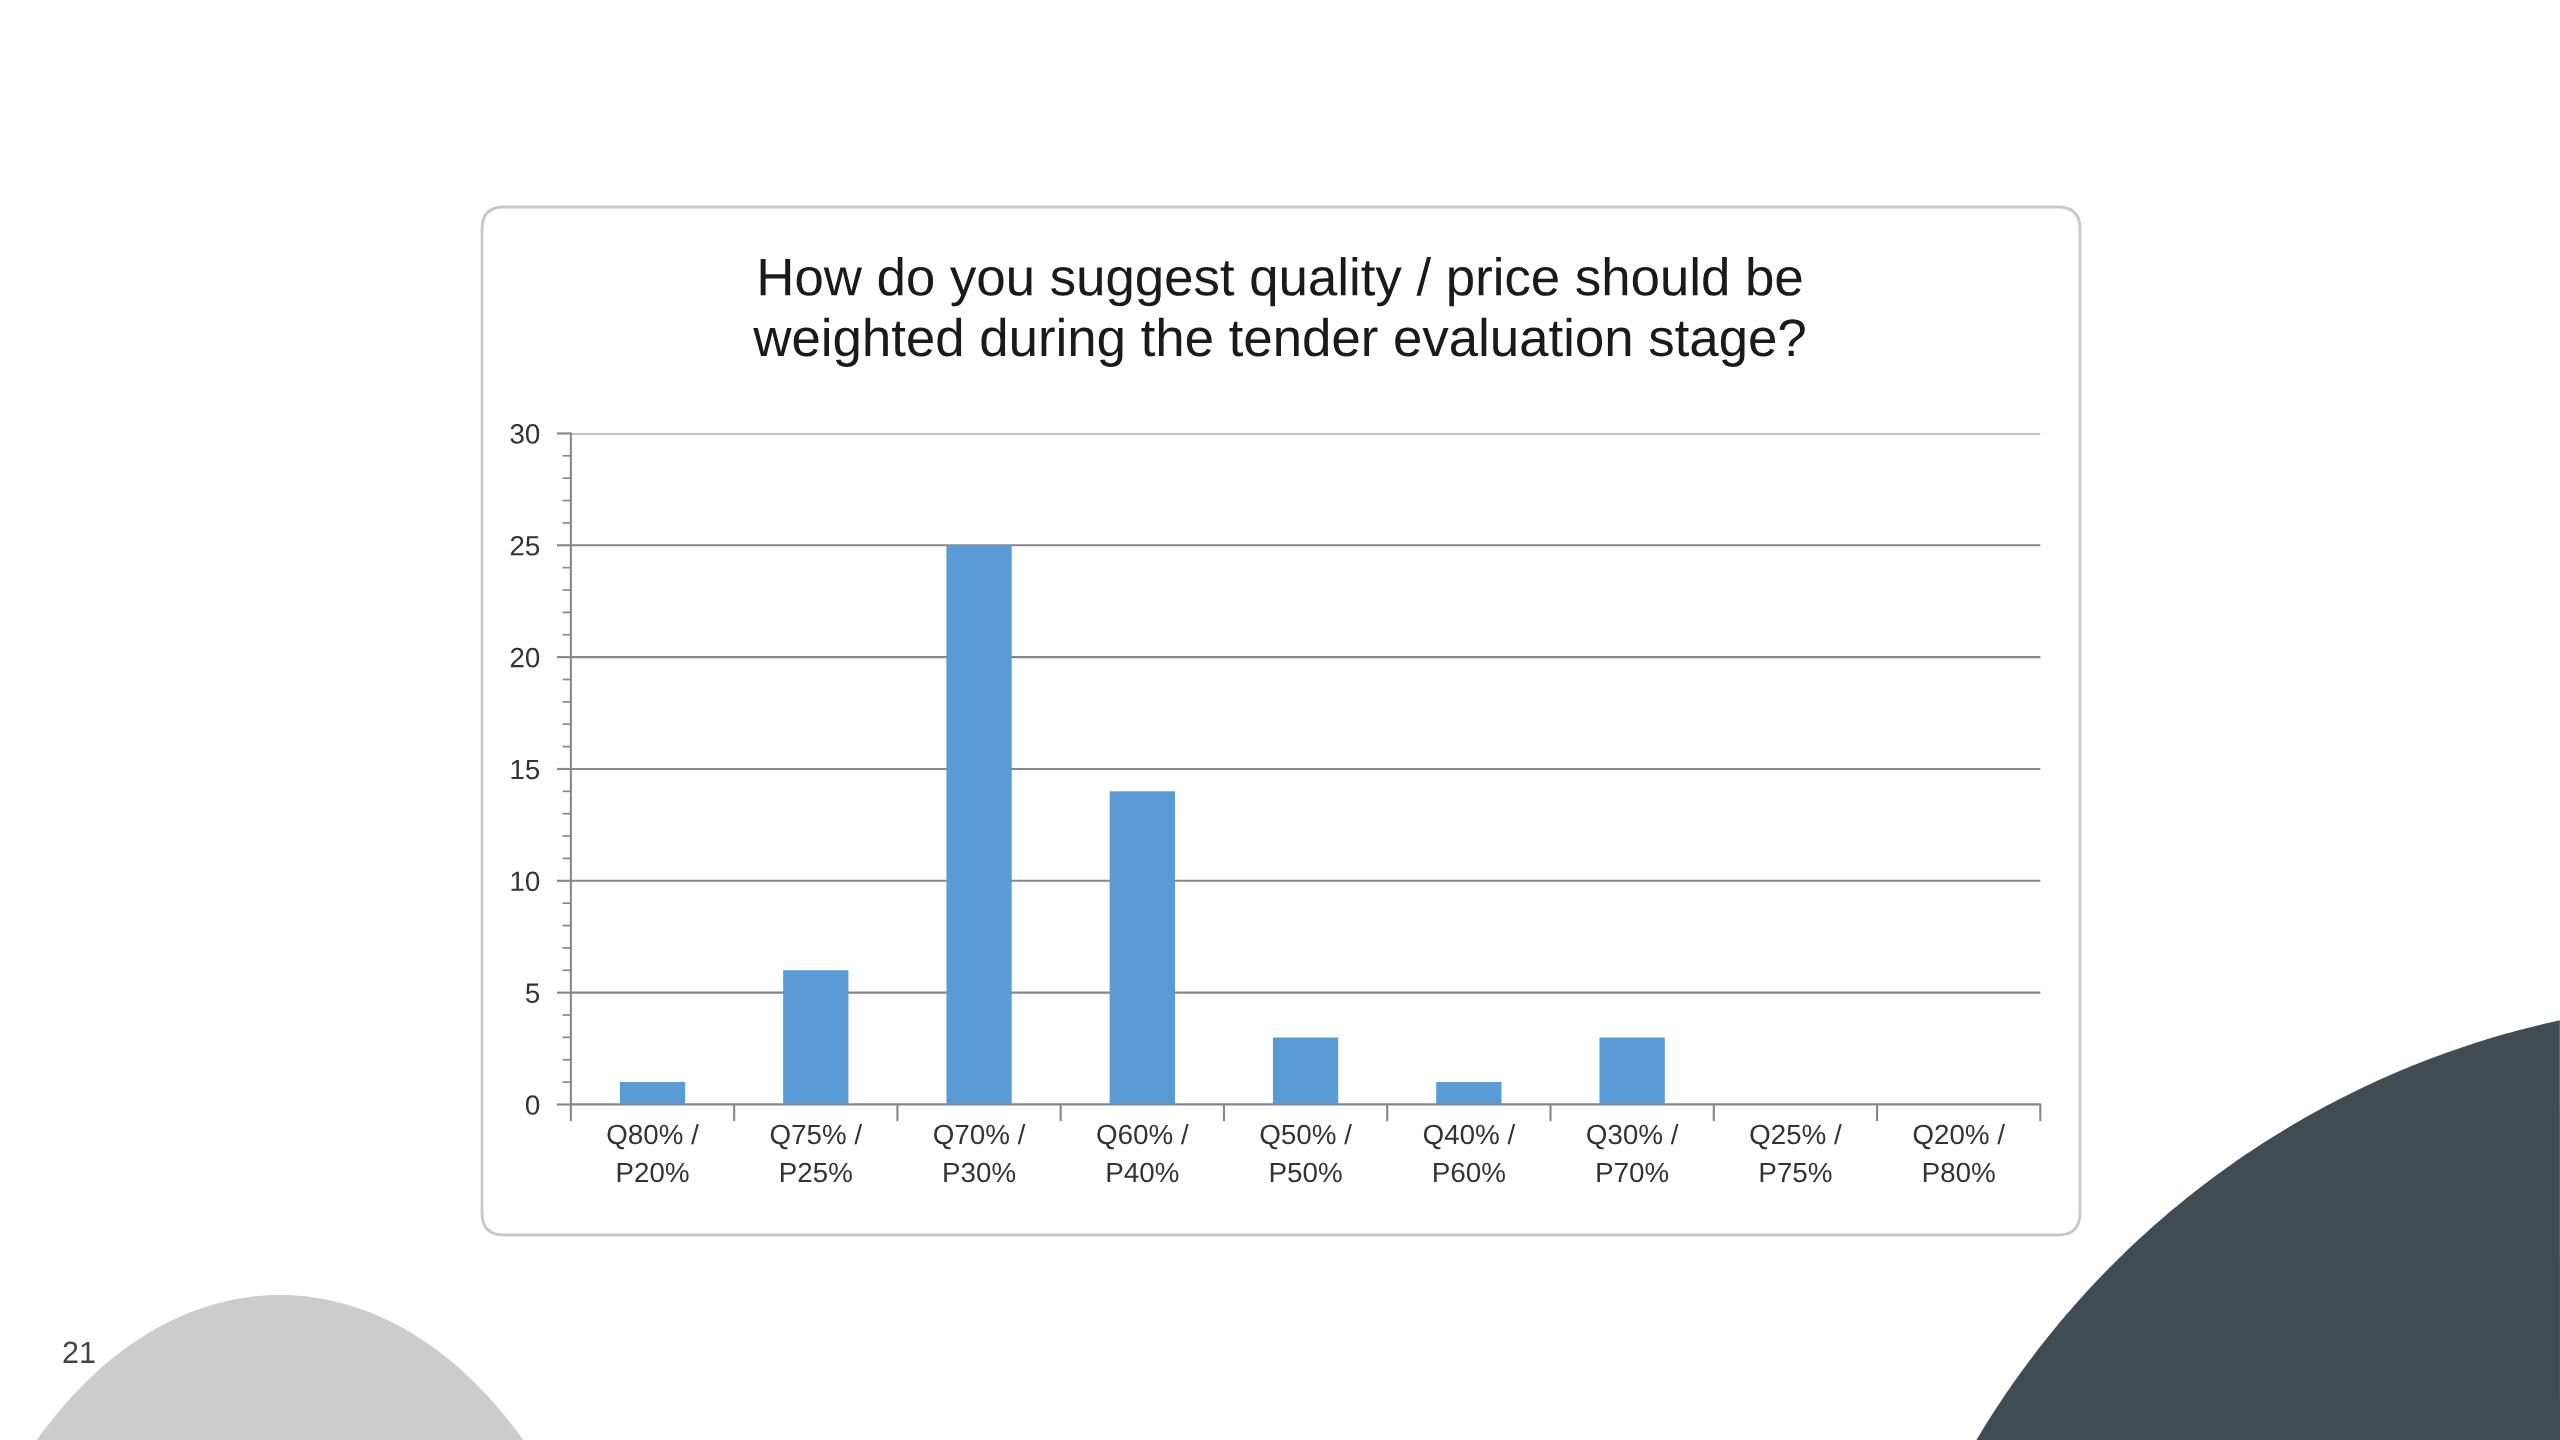  What do you see at coordinates (525, 434) in the screenshot?
I see `y-tick-label: 30` at bounding box center [525, 434].